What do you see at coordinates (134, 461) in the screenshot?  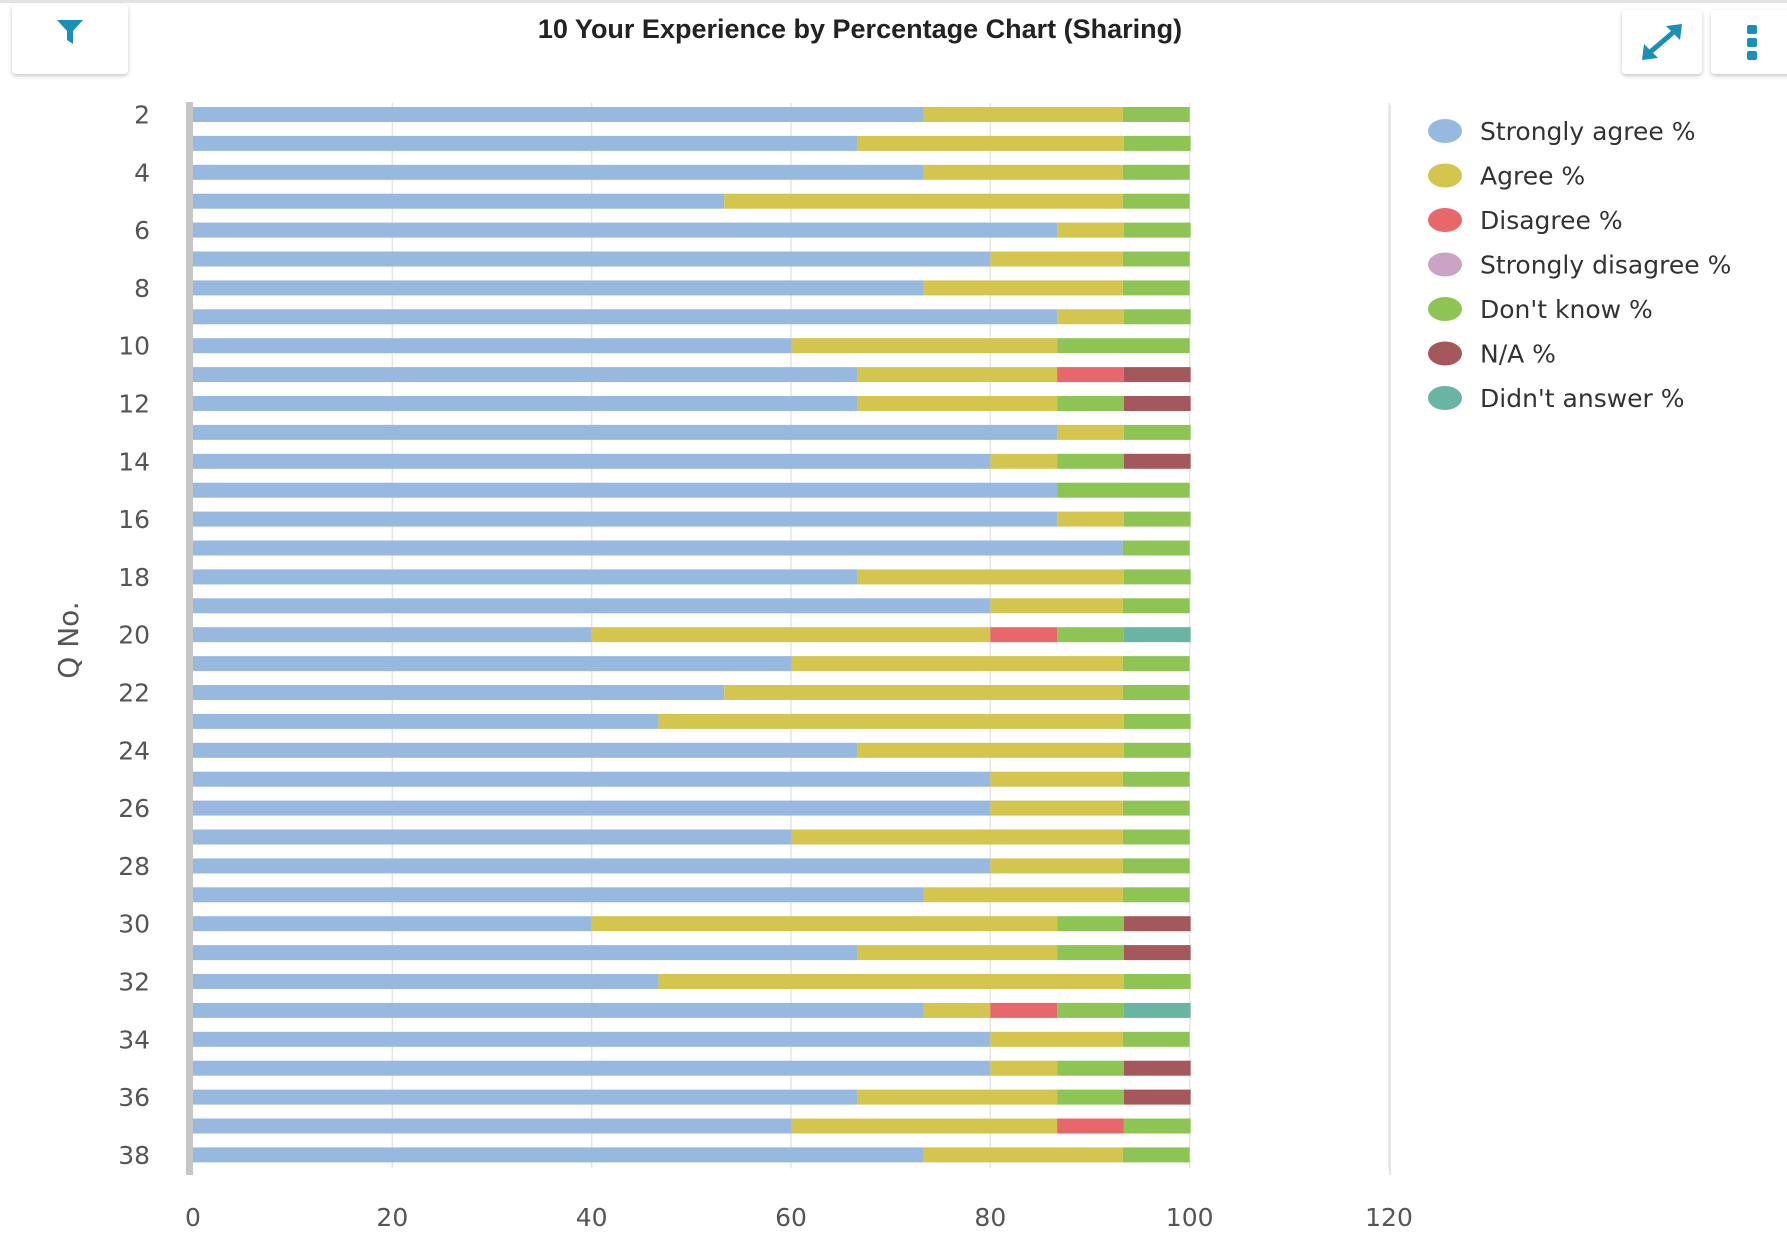 I see `y-tick-label: 14` at bounding box center [134, 461].